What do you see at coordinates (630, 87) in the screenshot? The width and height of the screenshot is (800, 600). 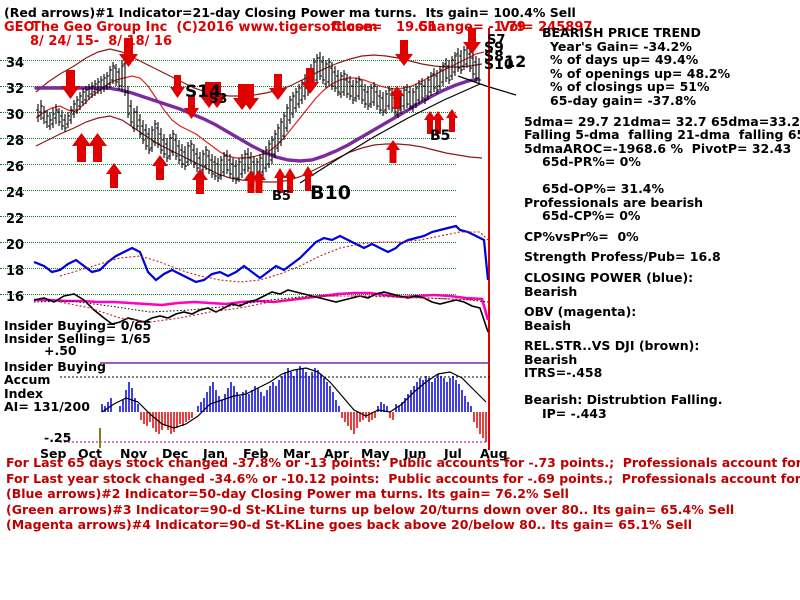 I see `closings-up: % of closings up= 51%` at bounding box center [630, 87].